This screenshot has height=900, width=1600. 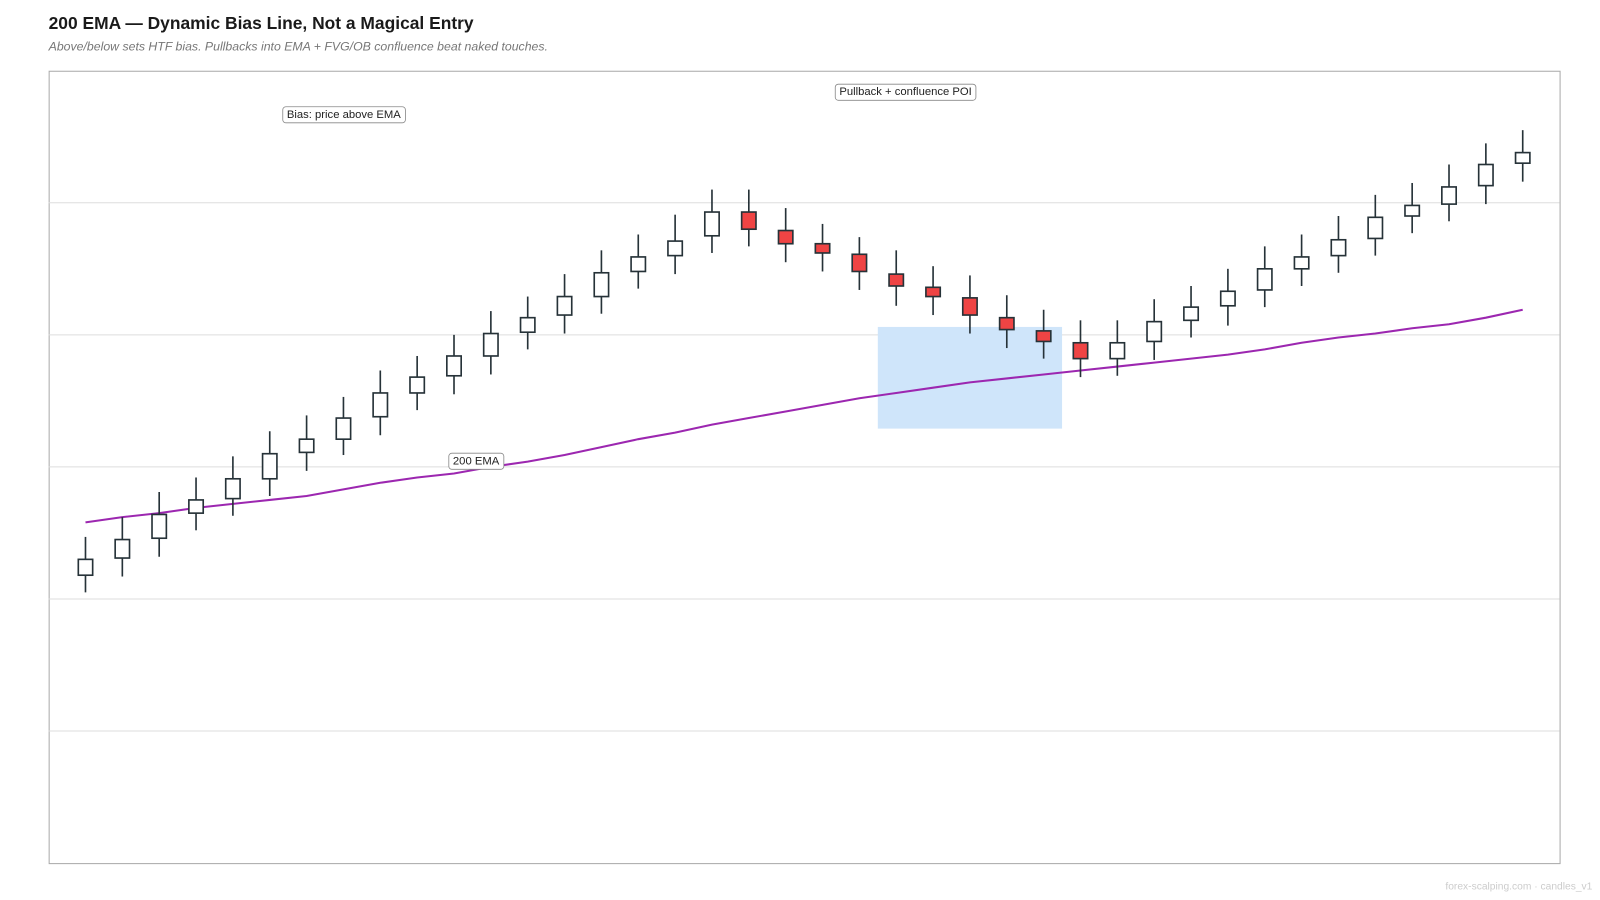 What do you see at coordinates (970, 377) in the screenshot?
I see `poi-zone` at bounding box center [970, 377].